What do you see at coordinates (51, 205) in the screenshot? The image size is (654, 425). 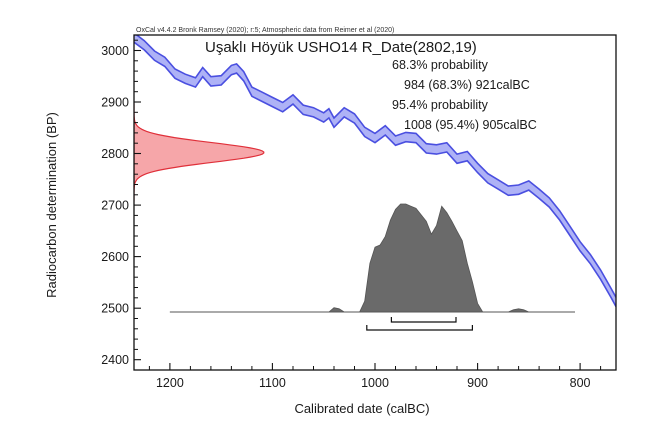 I see `y-axis-label: Radiocarbon determination (BP)` at bounding box center [51, 205].